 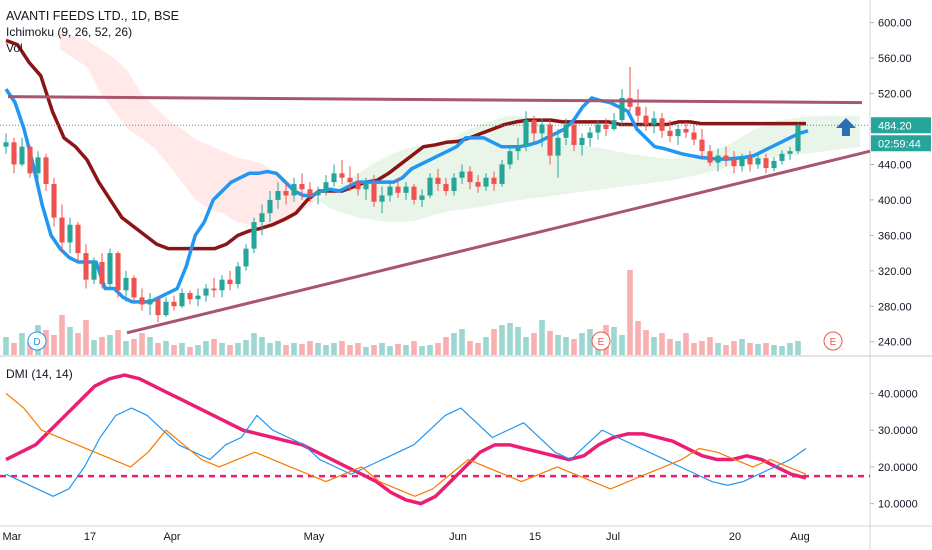 I want to click on plus-di-line, so click(x=406, y=452).